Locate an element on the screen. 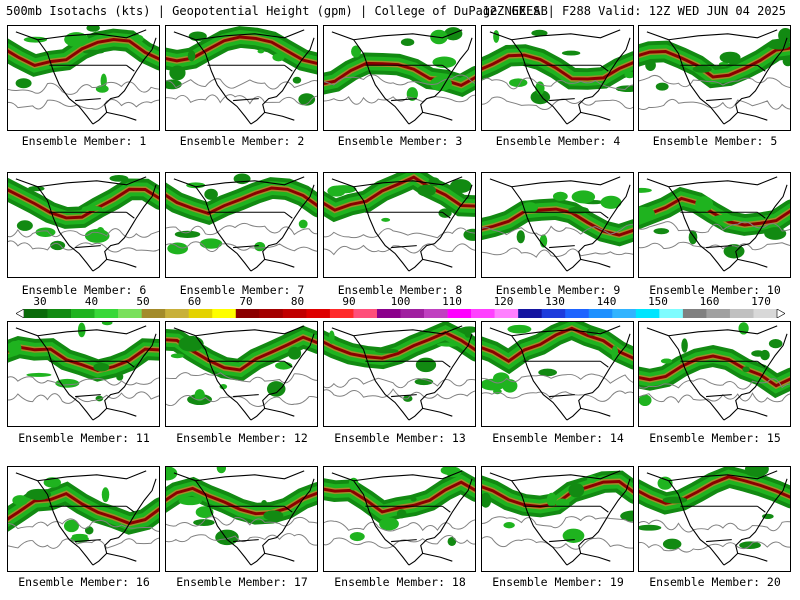 The height and width of the screenshot is (600, 800). ensemble-member-label: Ensemble Member: 15 is located at coordinates (715, 438).